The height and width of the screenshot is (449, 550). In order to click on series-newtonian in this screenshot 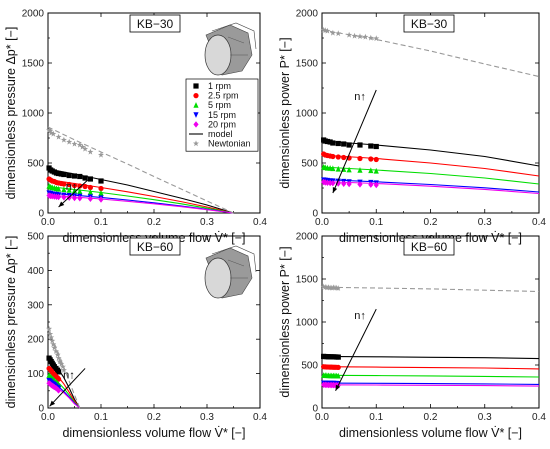, I will do `click(140, 170)`.